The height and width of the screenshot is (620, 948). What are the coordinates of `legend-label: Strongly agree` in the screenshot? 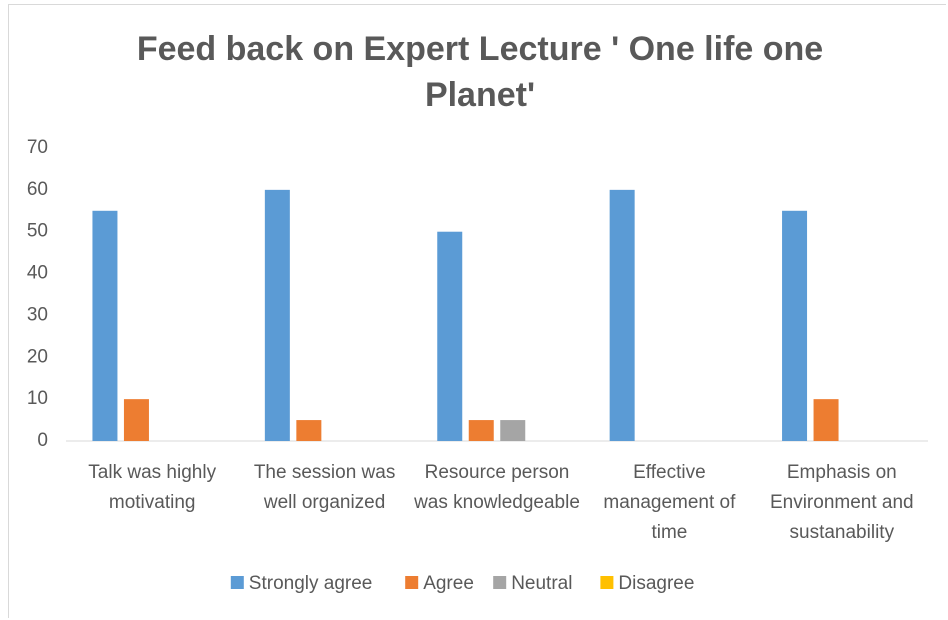 It's located at (311, 583).